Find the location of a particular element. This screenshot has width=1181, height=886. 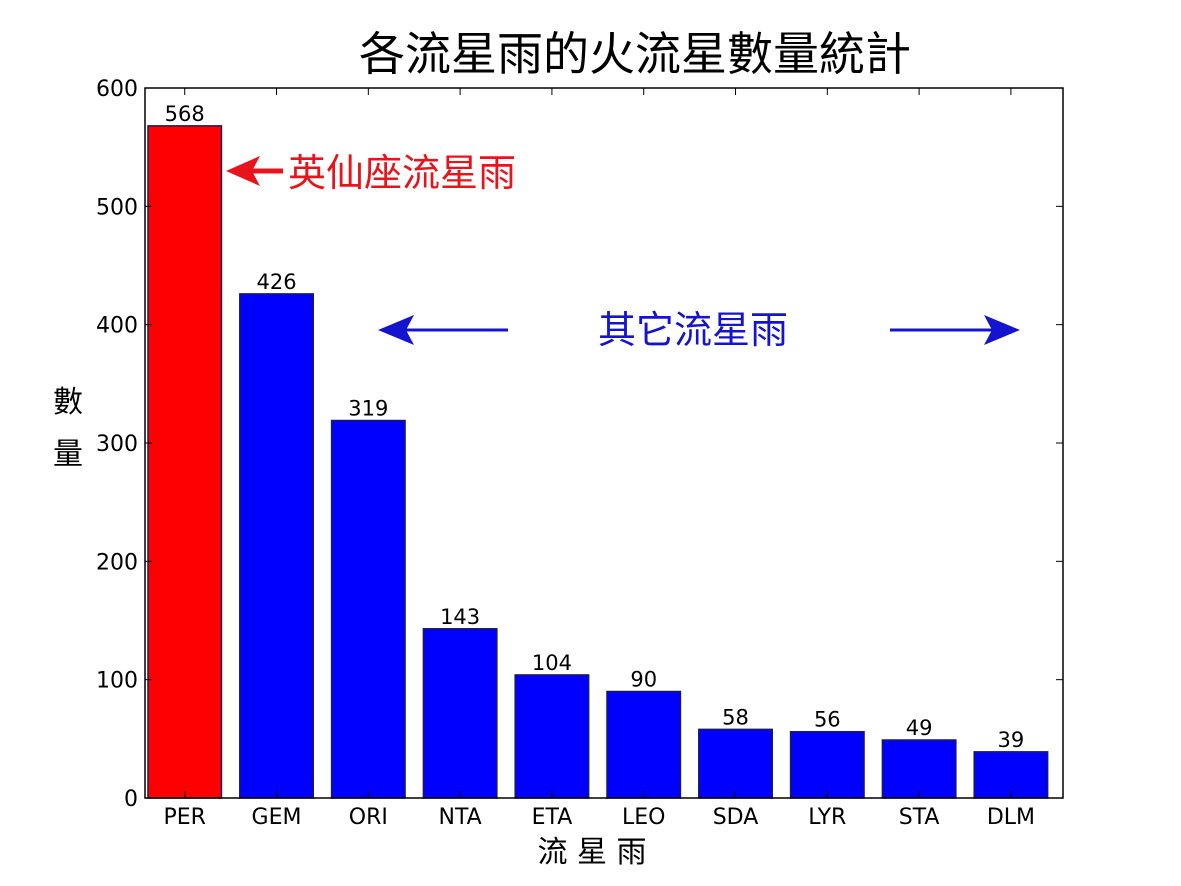

bar-lyr is located at coordinates (827, 764).